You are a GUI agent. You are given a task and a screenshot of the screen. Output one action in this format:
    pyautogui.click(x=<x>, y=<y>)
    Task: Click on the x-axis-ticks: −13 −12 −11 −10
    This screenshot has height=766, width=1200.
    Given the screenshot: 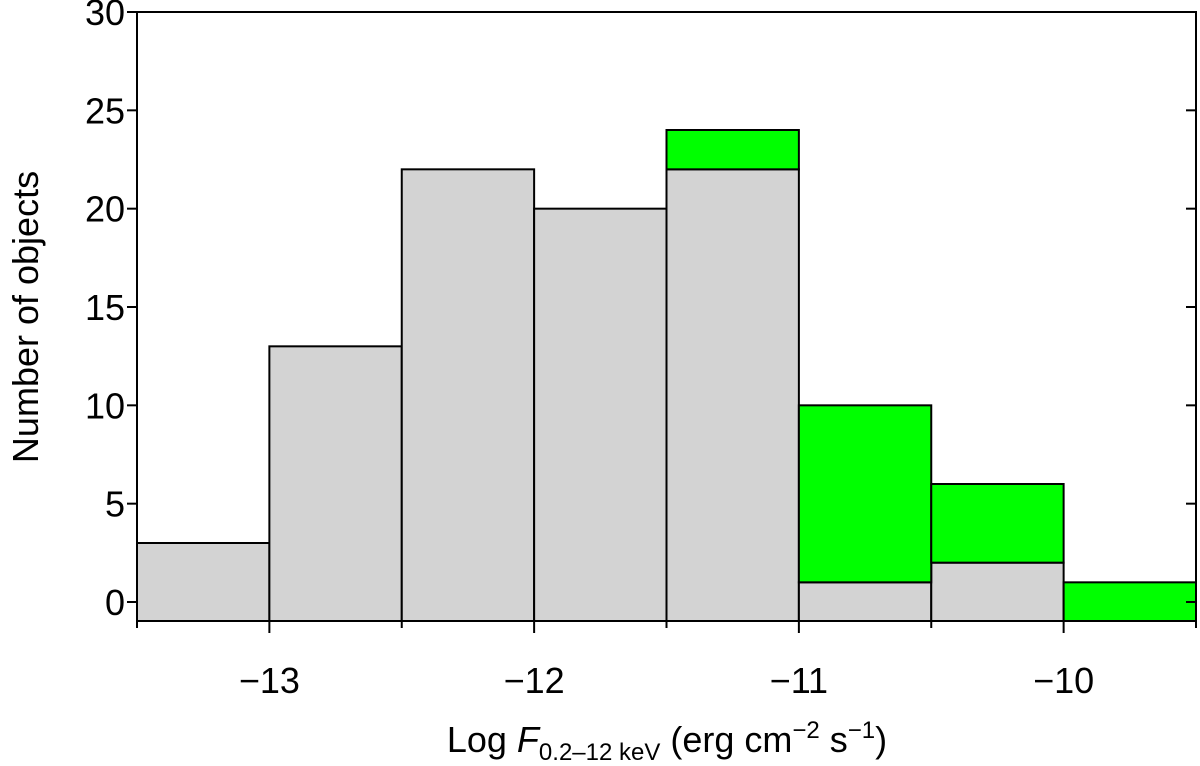 What is the action you would take?
    pyautogui.click(x=666, y=661)
    